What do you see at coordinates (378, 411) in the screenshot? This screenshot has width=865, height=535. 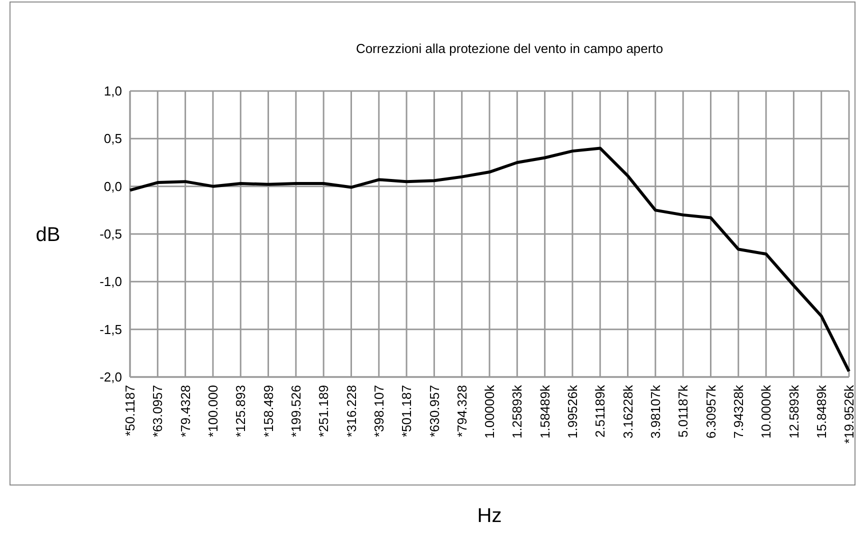 I see `x-tick-label: *398.107` at bounding box center [378, 411].